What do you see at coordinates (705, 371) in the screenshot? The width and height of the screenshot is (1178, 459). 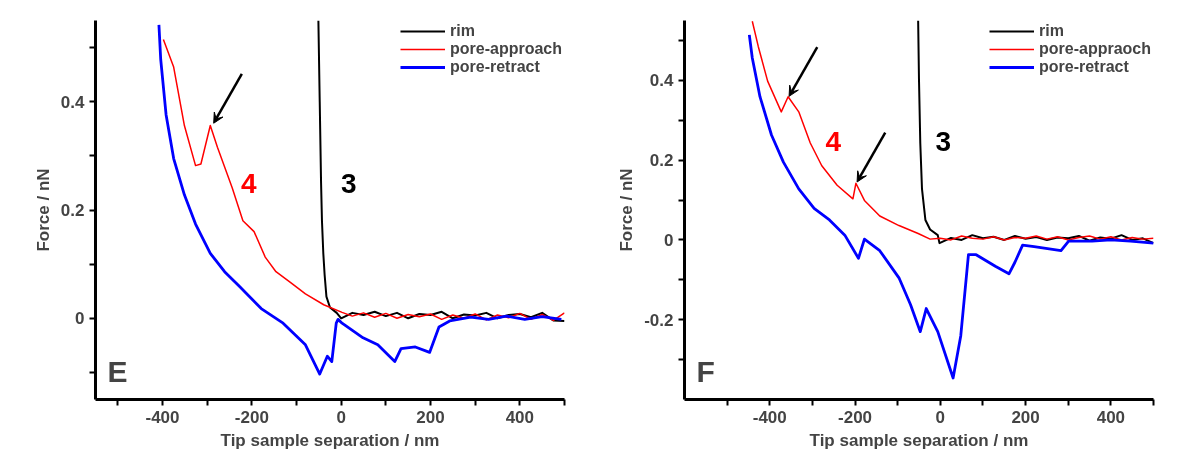 I see `annotation: F` at bounding box center [705, 371].